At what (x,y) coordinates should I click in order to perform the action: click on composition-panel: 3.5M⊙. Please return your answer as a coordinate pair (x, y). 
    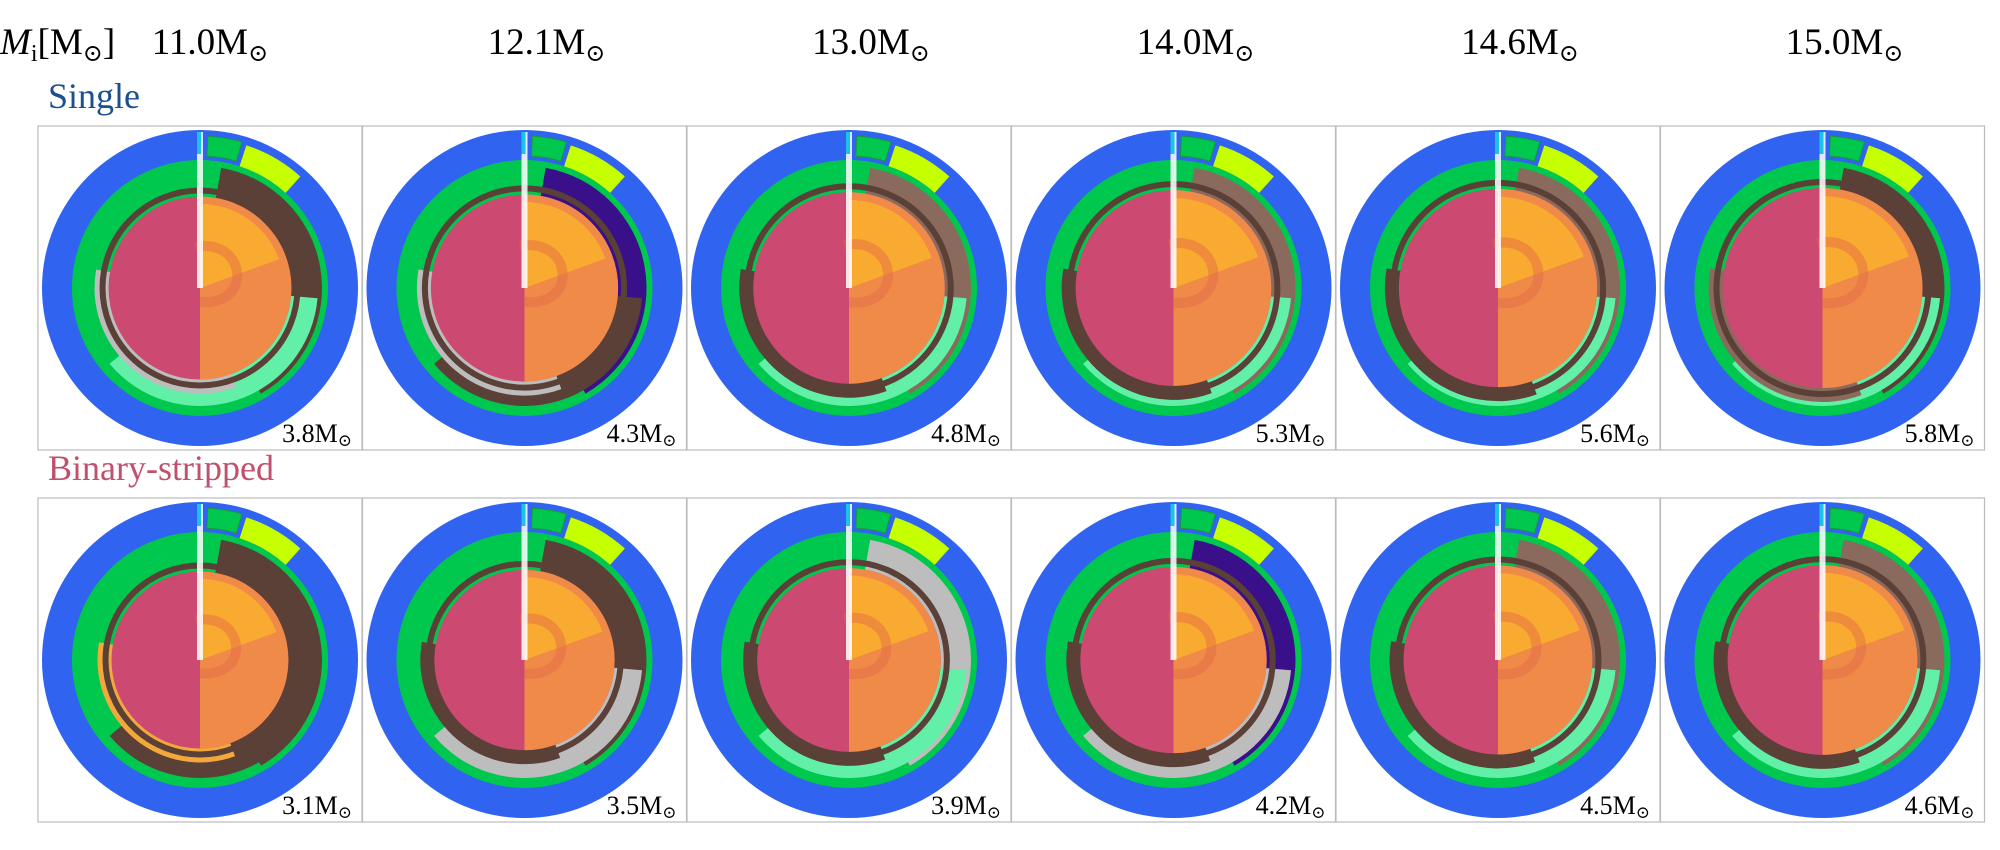
    Looking at the image, I should click on (524, 660).